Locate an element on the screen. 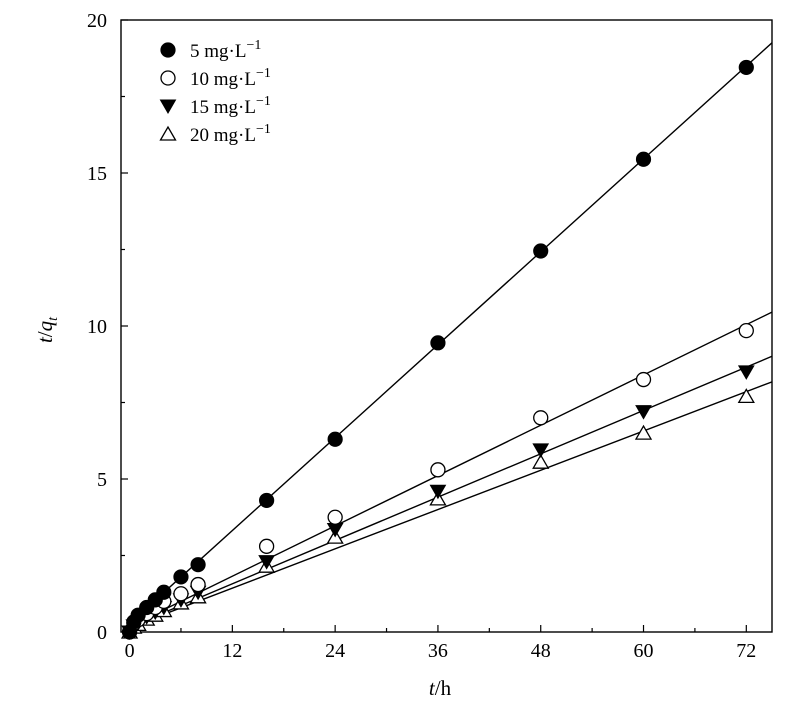 This screenshot has height=709, width=800. y-axis-title: t/qt is located at coordinates (47, 329).